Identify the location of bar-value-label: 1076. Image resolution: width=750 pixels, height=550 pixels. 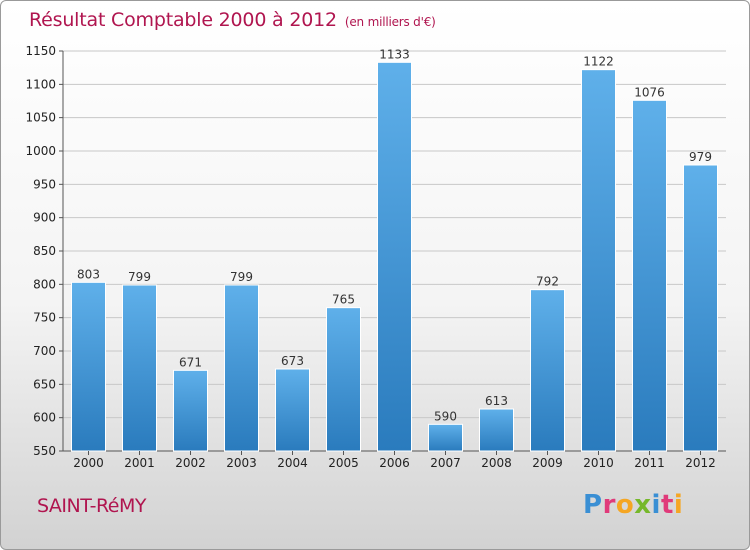
(649, 92).